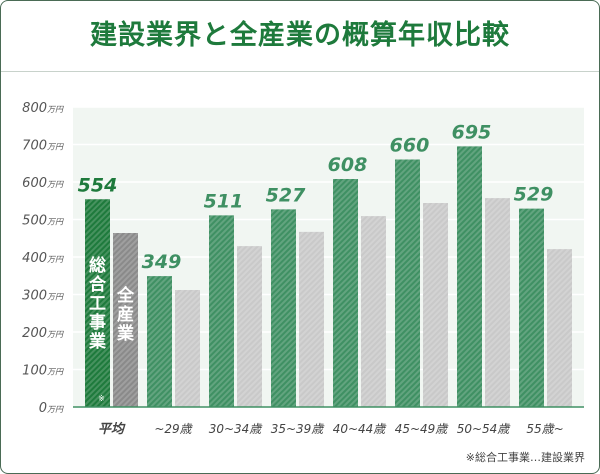 This screenshot has height=474, width=600. I want to click on bar-inline-label-char: 産, so click(125, 314).